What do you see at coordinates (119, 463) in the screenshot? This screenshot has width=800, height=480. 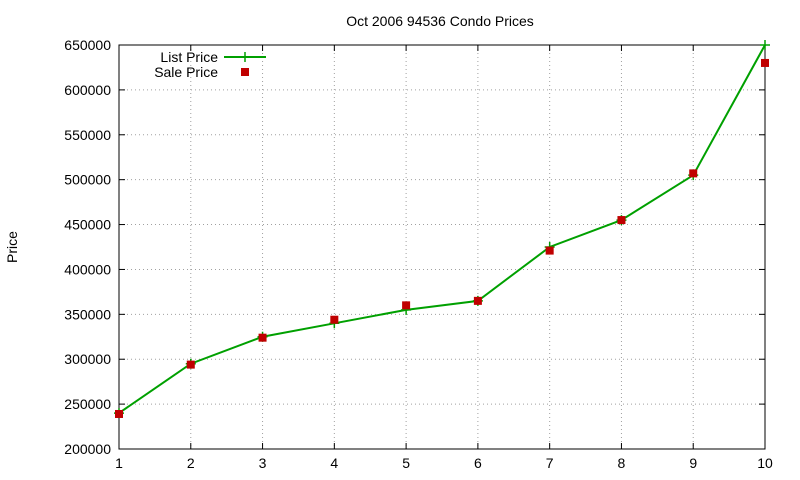 I see `x-tick-label: 1` at bounding box center [119, 463].